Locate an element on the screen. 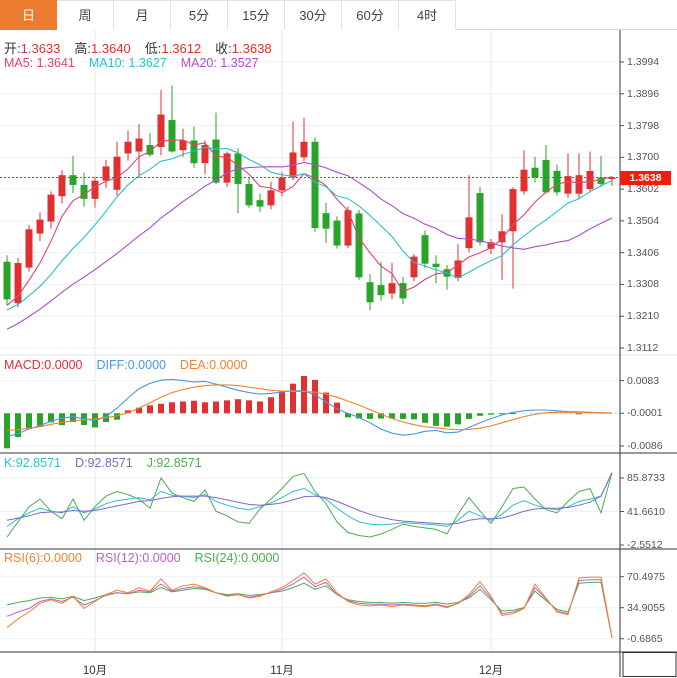 The width and height of the screenshot is (677, 678). ma5-value: MA5: 1.3641 is located at coordinates (39, 63).